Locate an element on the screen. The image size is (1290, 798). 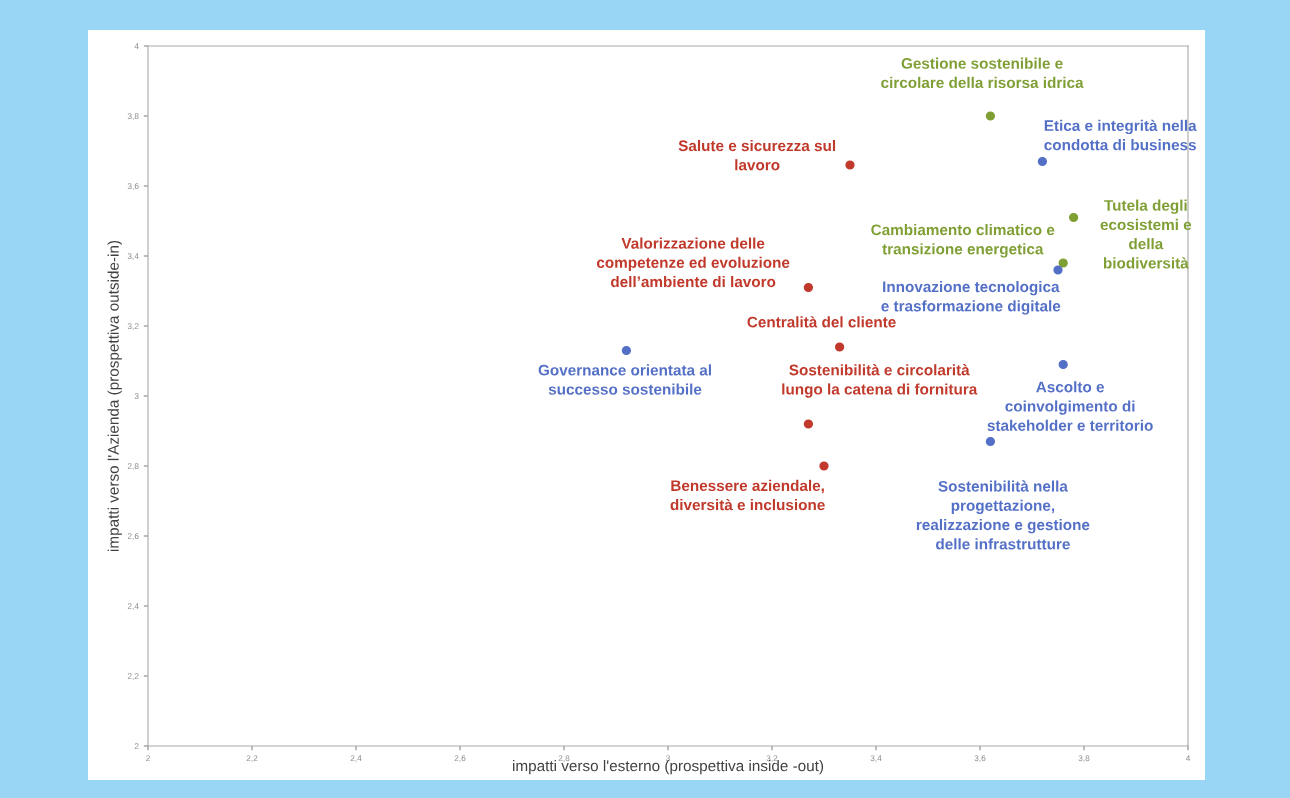
y-tick-label: 3,2 is located at coordinates (133, 327).